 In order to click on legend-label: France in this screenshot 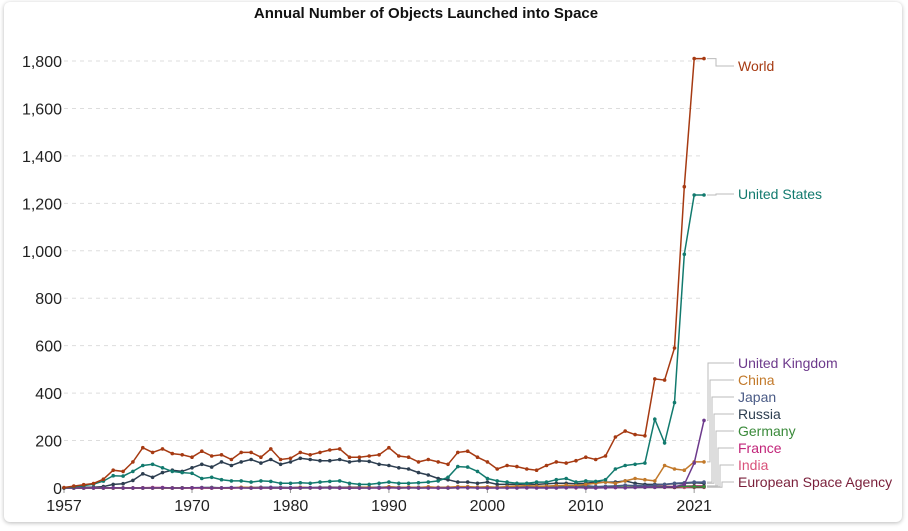, I will do `click(760, 448)`.